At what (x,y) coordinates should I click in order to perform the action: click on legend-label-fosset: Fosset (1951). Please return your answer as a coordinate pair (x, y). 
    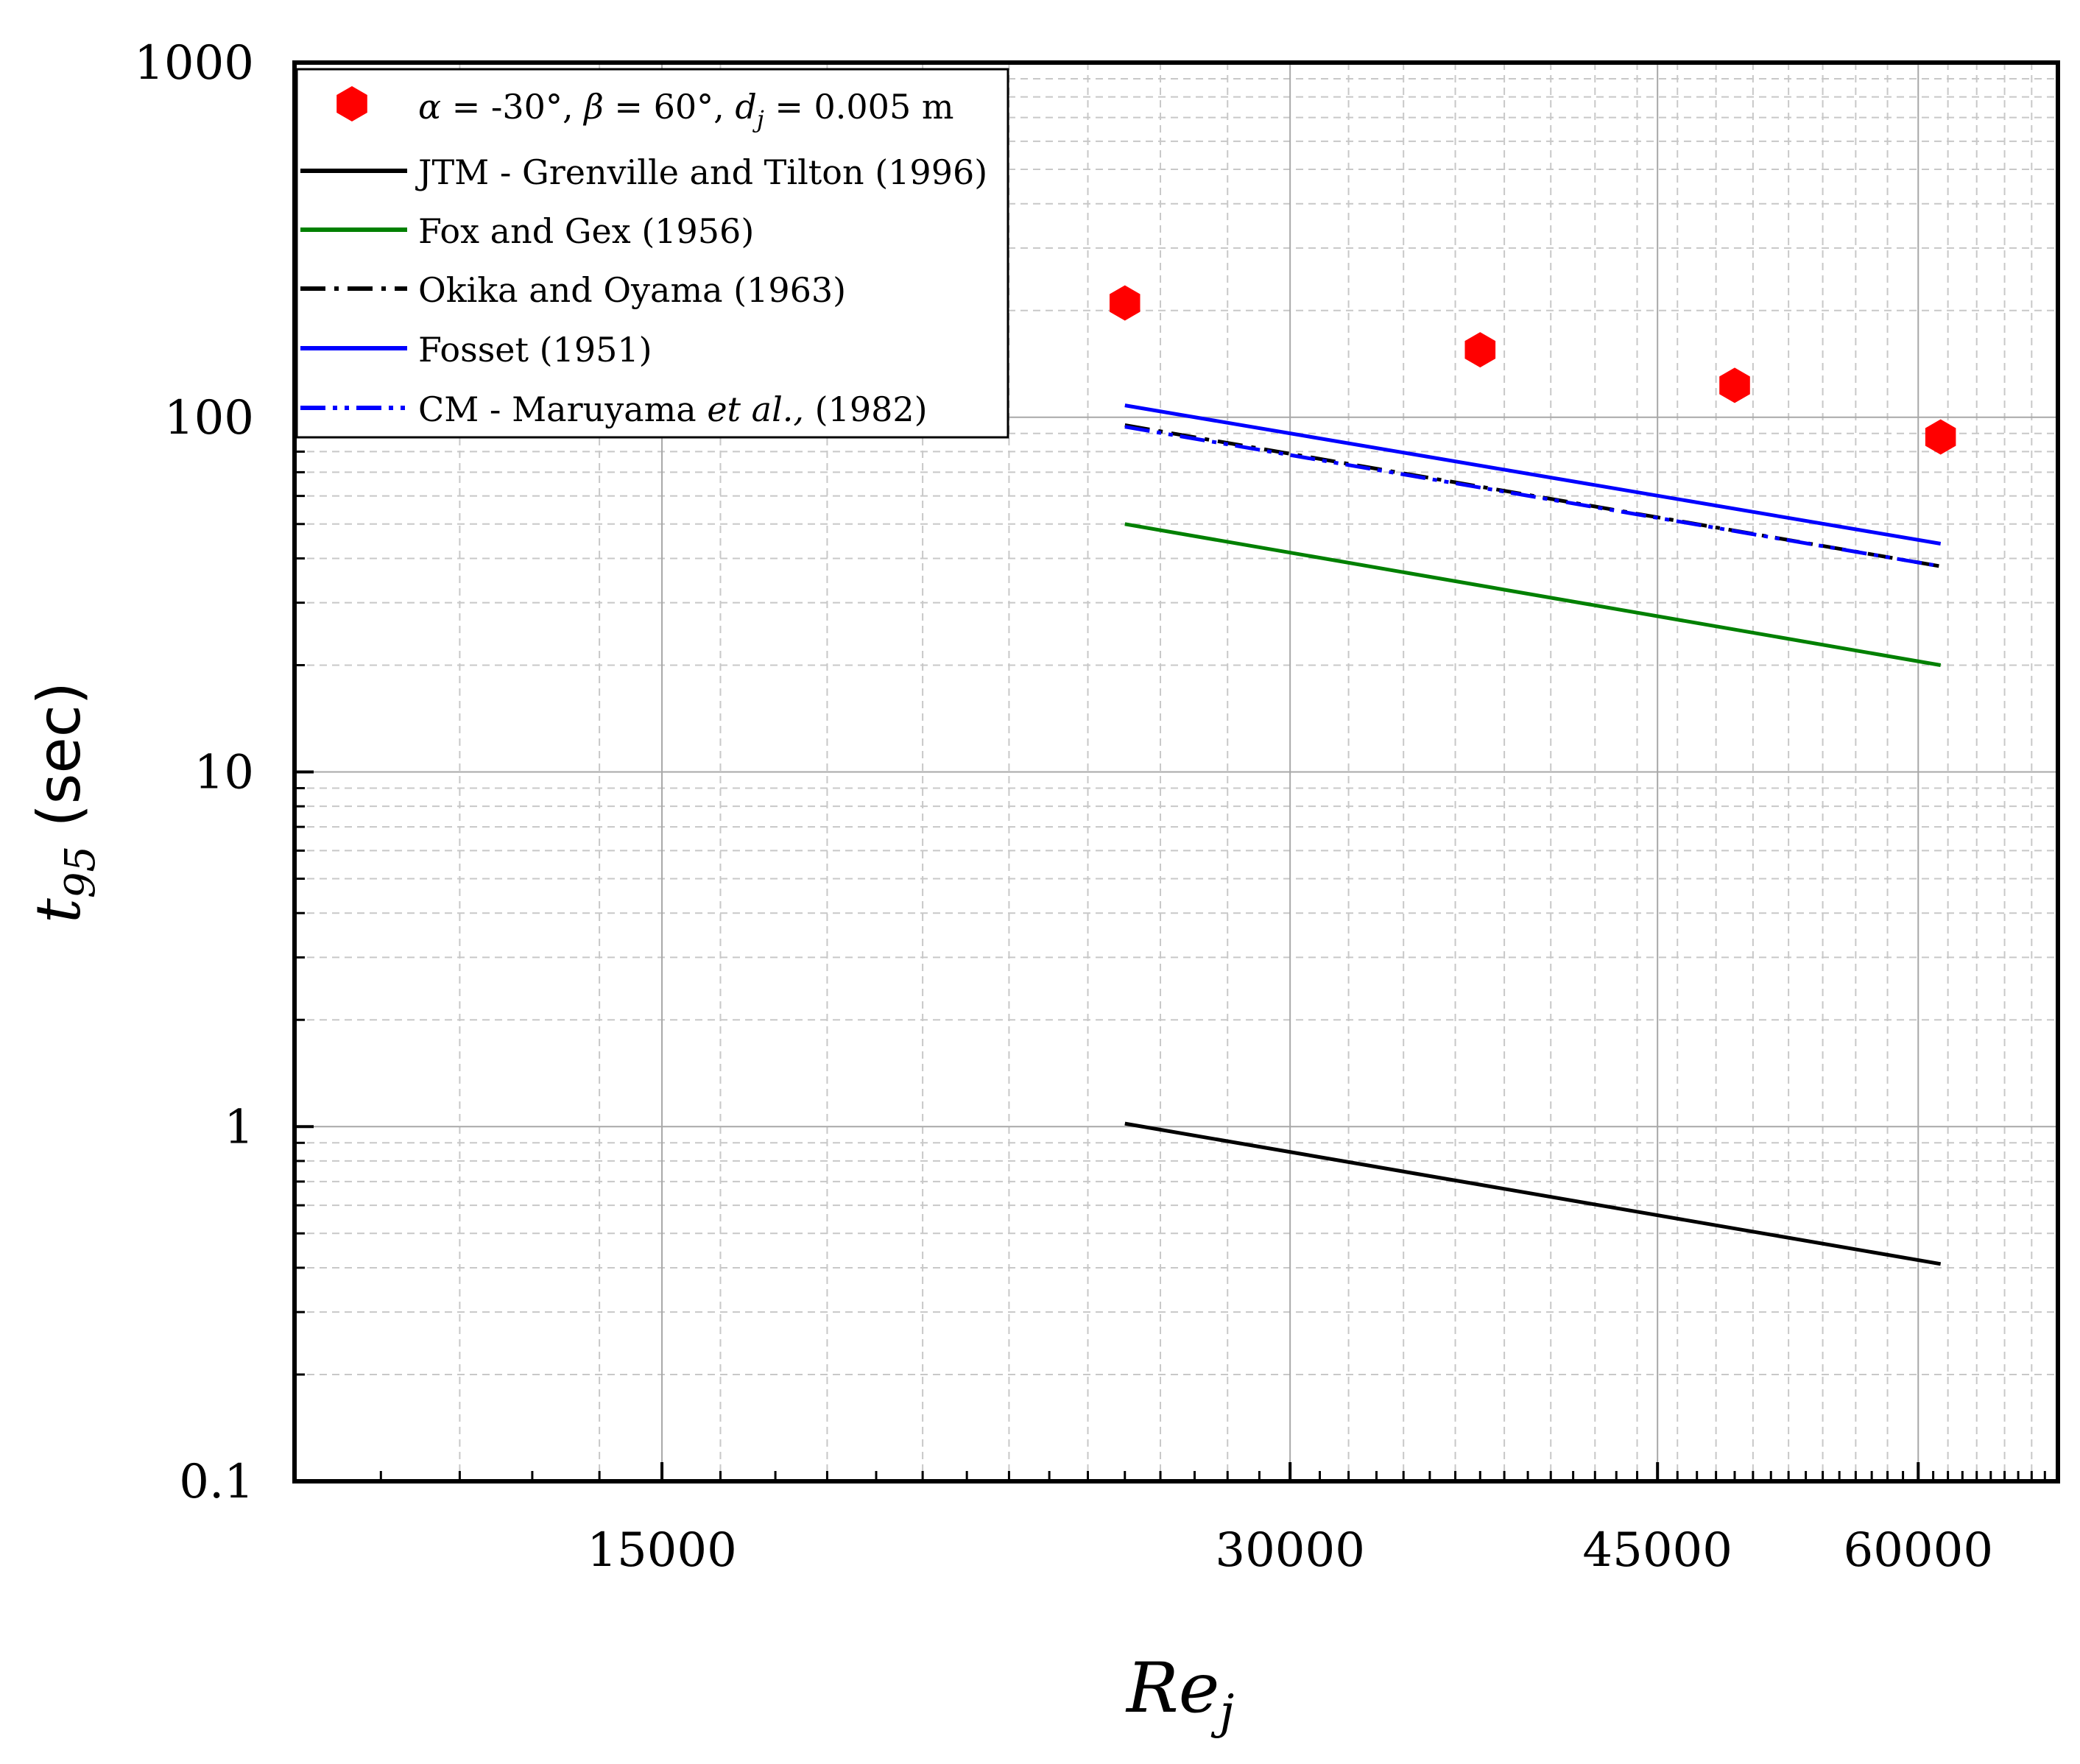
    Looking at the image, I should click on (535, 350).